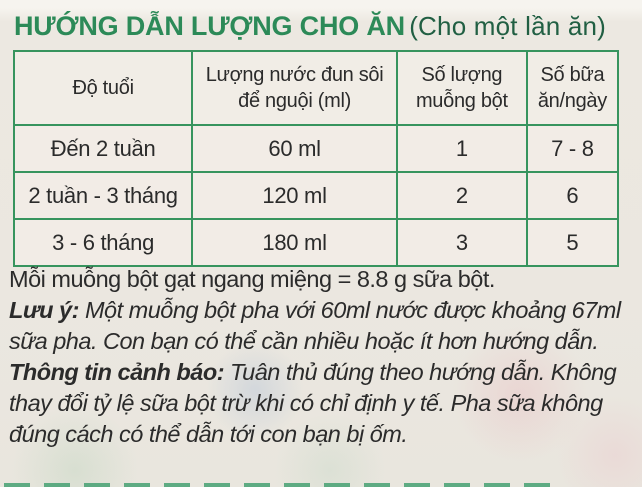 Image resolution: width=642 pixels, height=487 pixels. What do you see at coordinates (294, 88) in the screenshot?
I see `header-water-amount: Lượng nước đun sôi để nguội (ml)` at bounding box center [294, 88].